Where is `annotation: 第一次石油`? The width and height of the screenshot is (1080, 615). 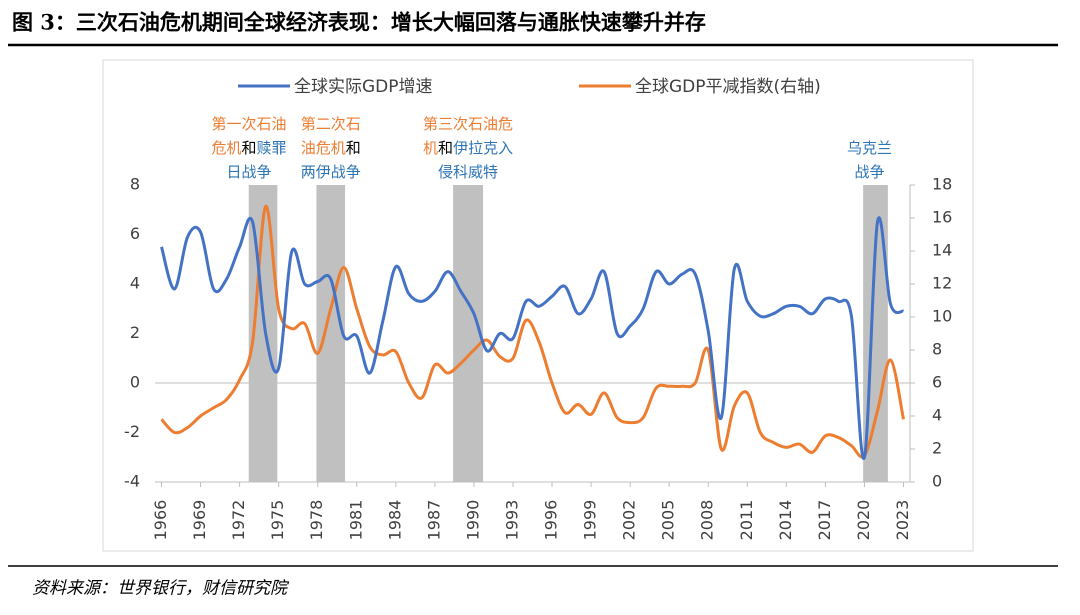 annotation: 第一次石油 is located at coordinates (249, 124).